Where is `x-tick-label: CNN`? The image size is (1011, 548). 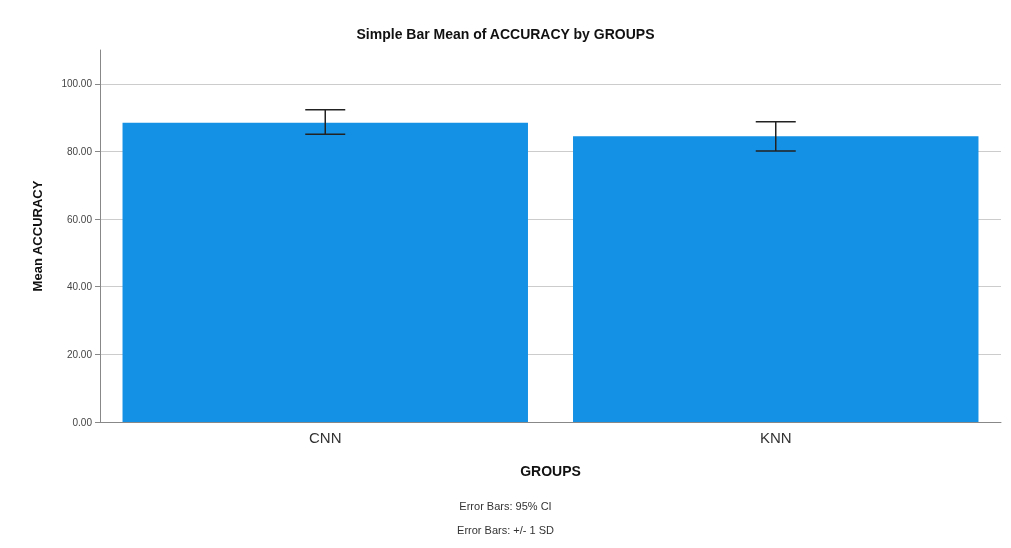
x-tick-label: CNN is located at coordinates (325, 437).